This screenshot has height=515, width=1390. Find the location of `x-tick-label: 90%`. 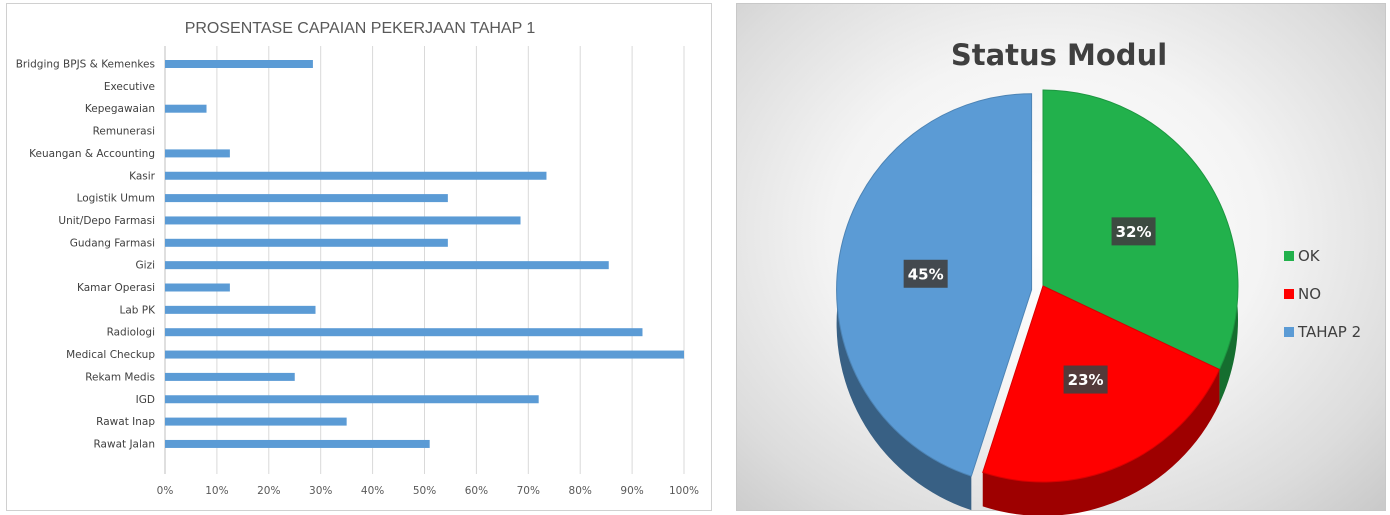

x-tick-label: 90% is located at coordinates (631, 491).